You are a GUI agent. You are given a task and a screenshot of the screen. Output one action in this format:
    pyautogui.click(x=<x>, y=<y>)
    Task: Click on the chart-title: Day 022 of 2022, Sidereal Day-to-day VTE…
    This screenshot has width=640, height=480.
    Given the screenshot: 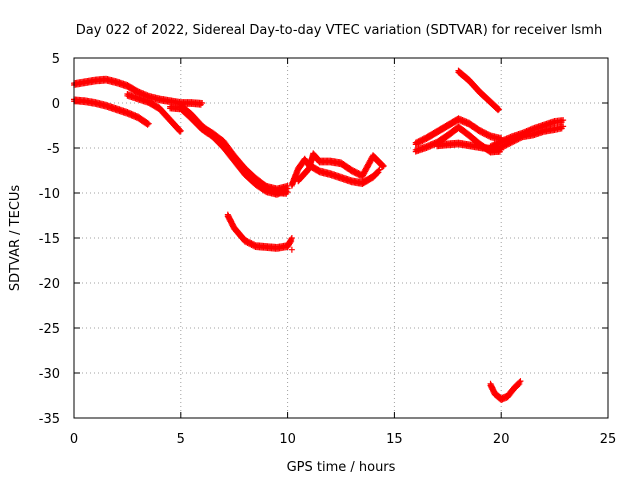 What is the action you would take?
    pyautogui.click(x=339, y=30)
    